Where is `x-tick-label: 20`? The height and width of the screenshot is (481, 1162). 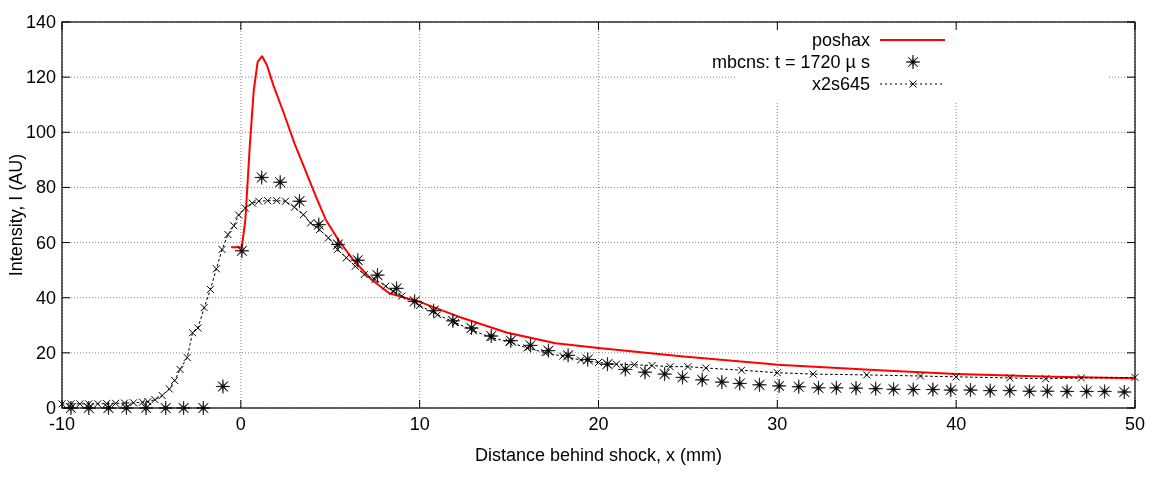
x-tick-label: 20 is located at coordinates (598, 424).